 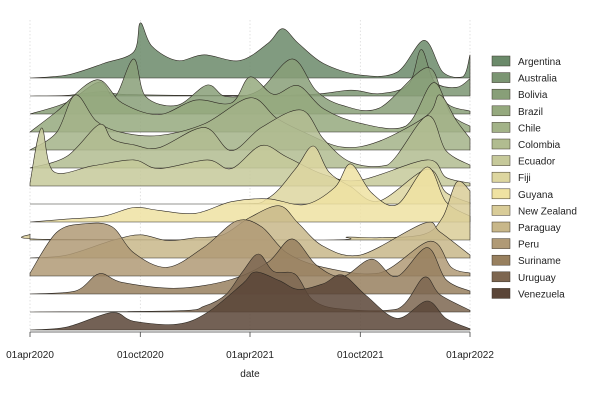 I want to click on legend-label: Chile, so click(x=529, y=128).